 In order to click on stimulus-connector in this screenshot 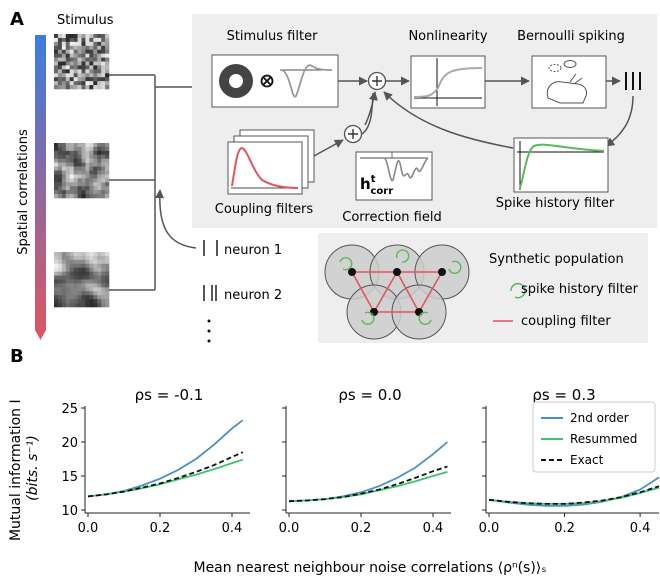, I will do `click(154, 182)`.